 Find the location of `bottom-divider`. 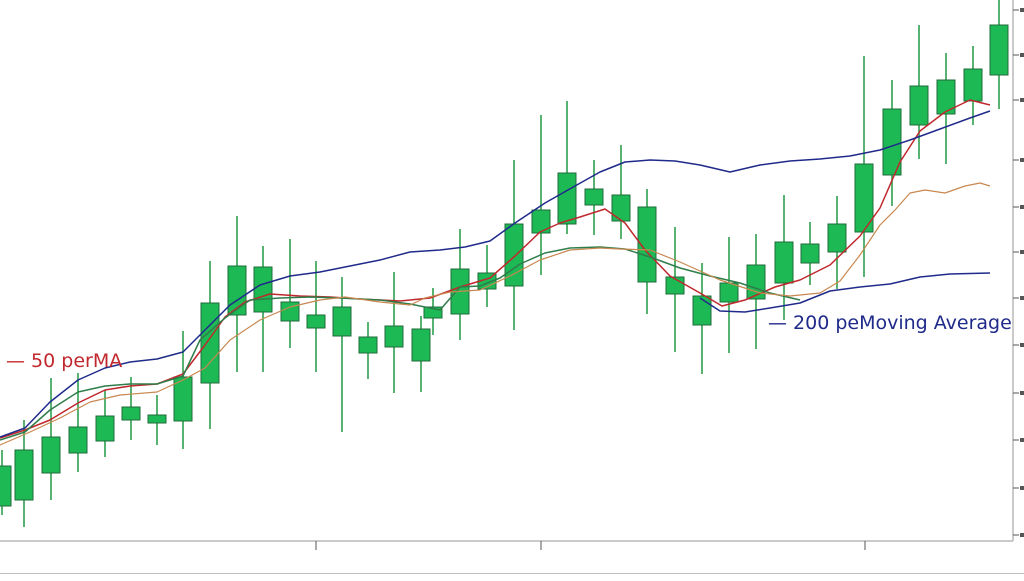

bottom-divider is located at coordinates (512, 573).